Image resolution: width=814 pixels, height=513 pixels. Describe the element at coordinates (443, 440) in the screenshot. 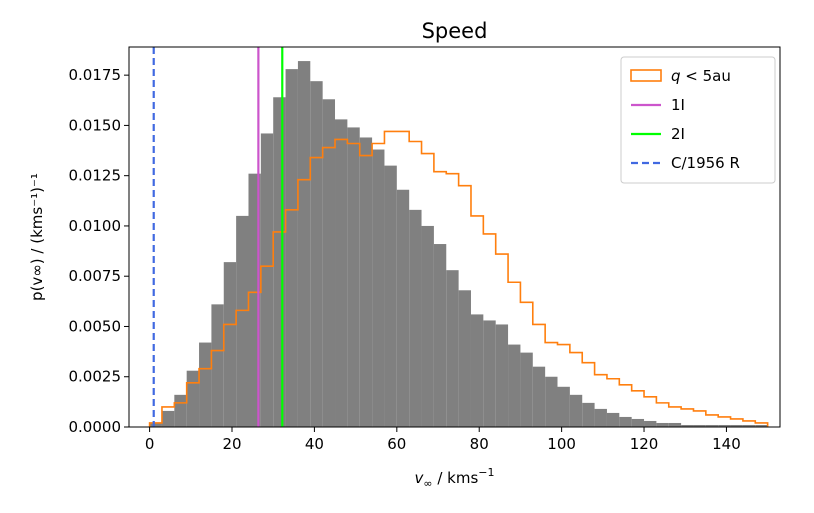

I see `x-axis-ticks: 0 20 40 60 80 100 120 140` at that location.